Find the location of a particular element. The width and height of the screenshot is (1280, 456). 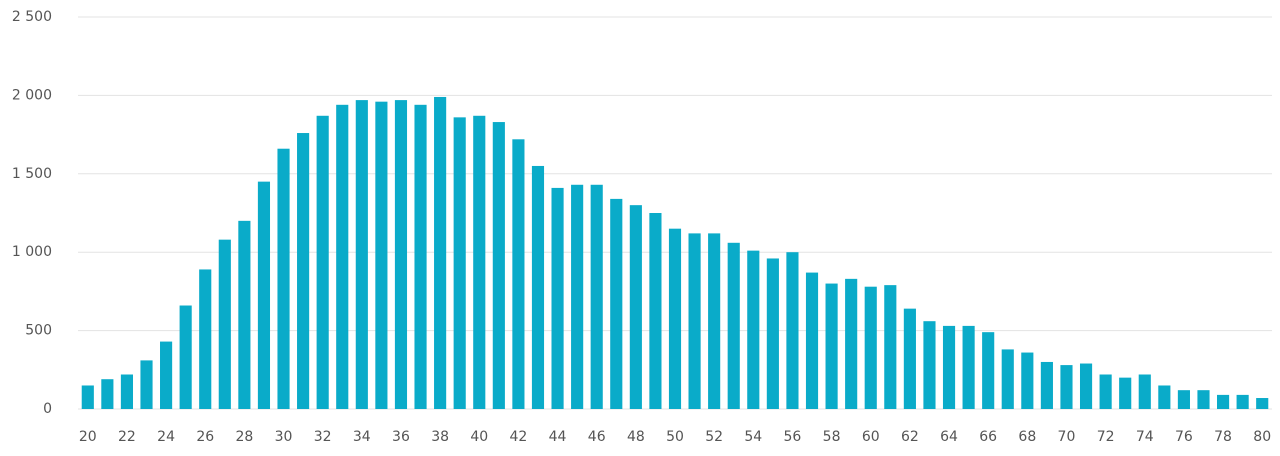

x-tick-label: 56 is located at coordinates (793, 437).